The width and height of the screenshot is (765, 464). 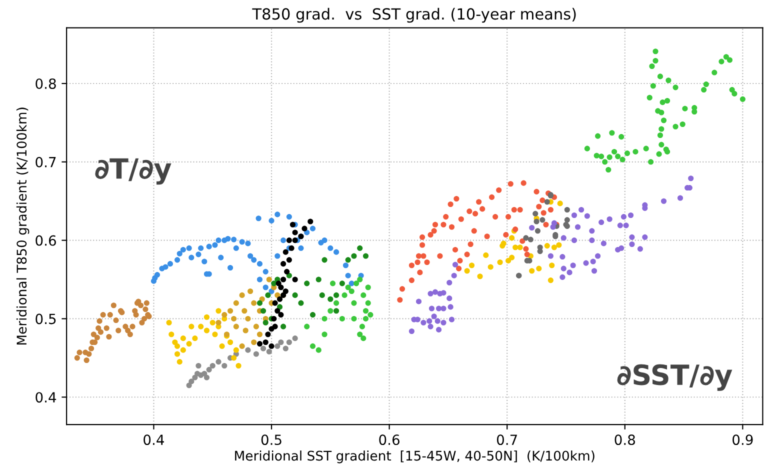 What do you see at coordinates (414, 15) in the screenshot?
I see `chart-title: T850 grad. vs SST grad. (10-year means)` at bounding box center [414, 15].